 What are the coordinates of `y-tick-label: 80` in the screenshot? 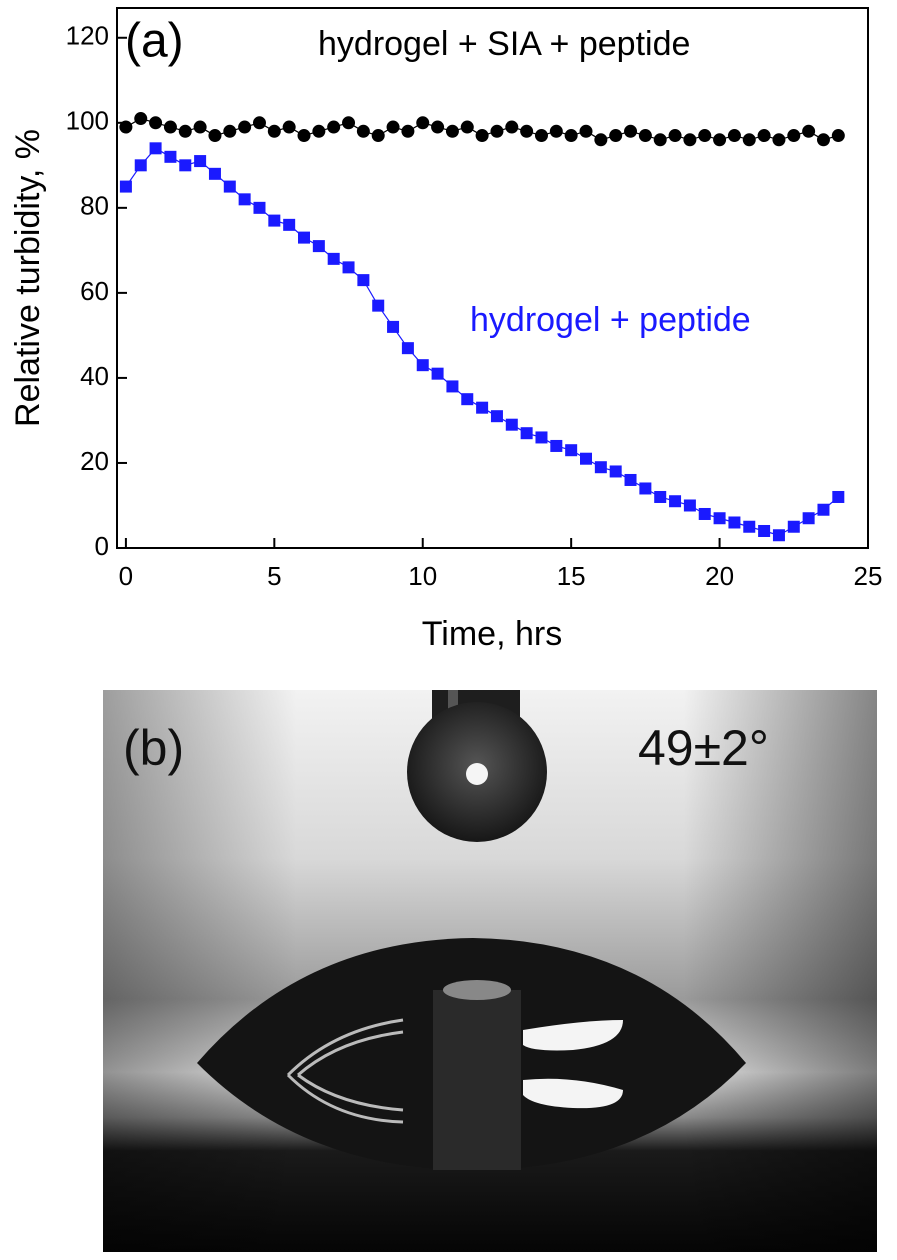 It's located at (94, 206).